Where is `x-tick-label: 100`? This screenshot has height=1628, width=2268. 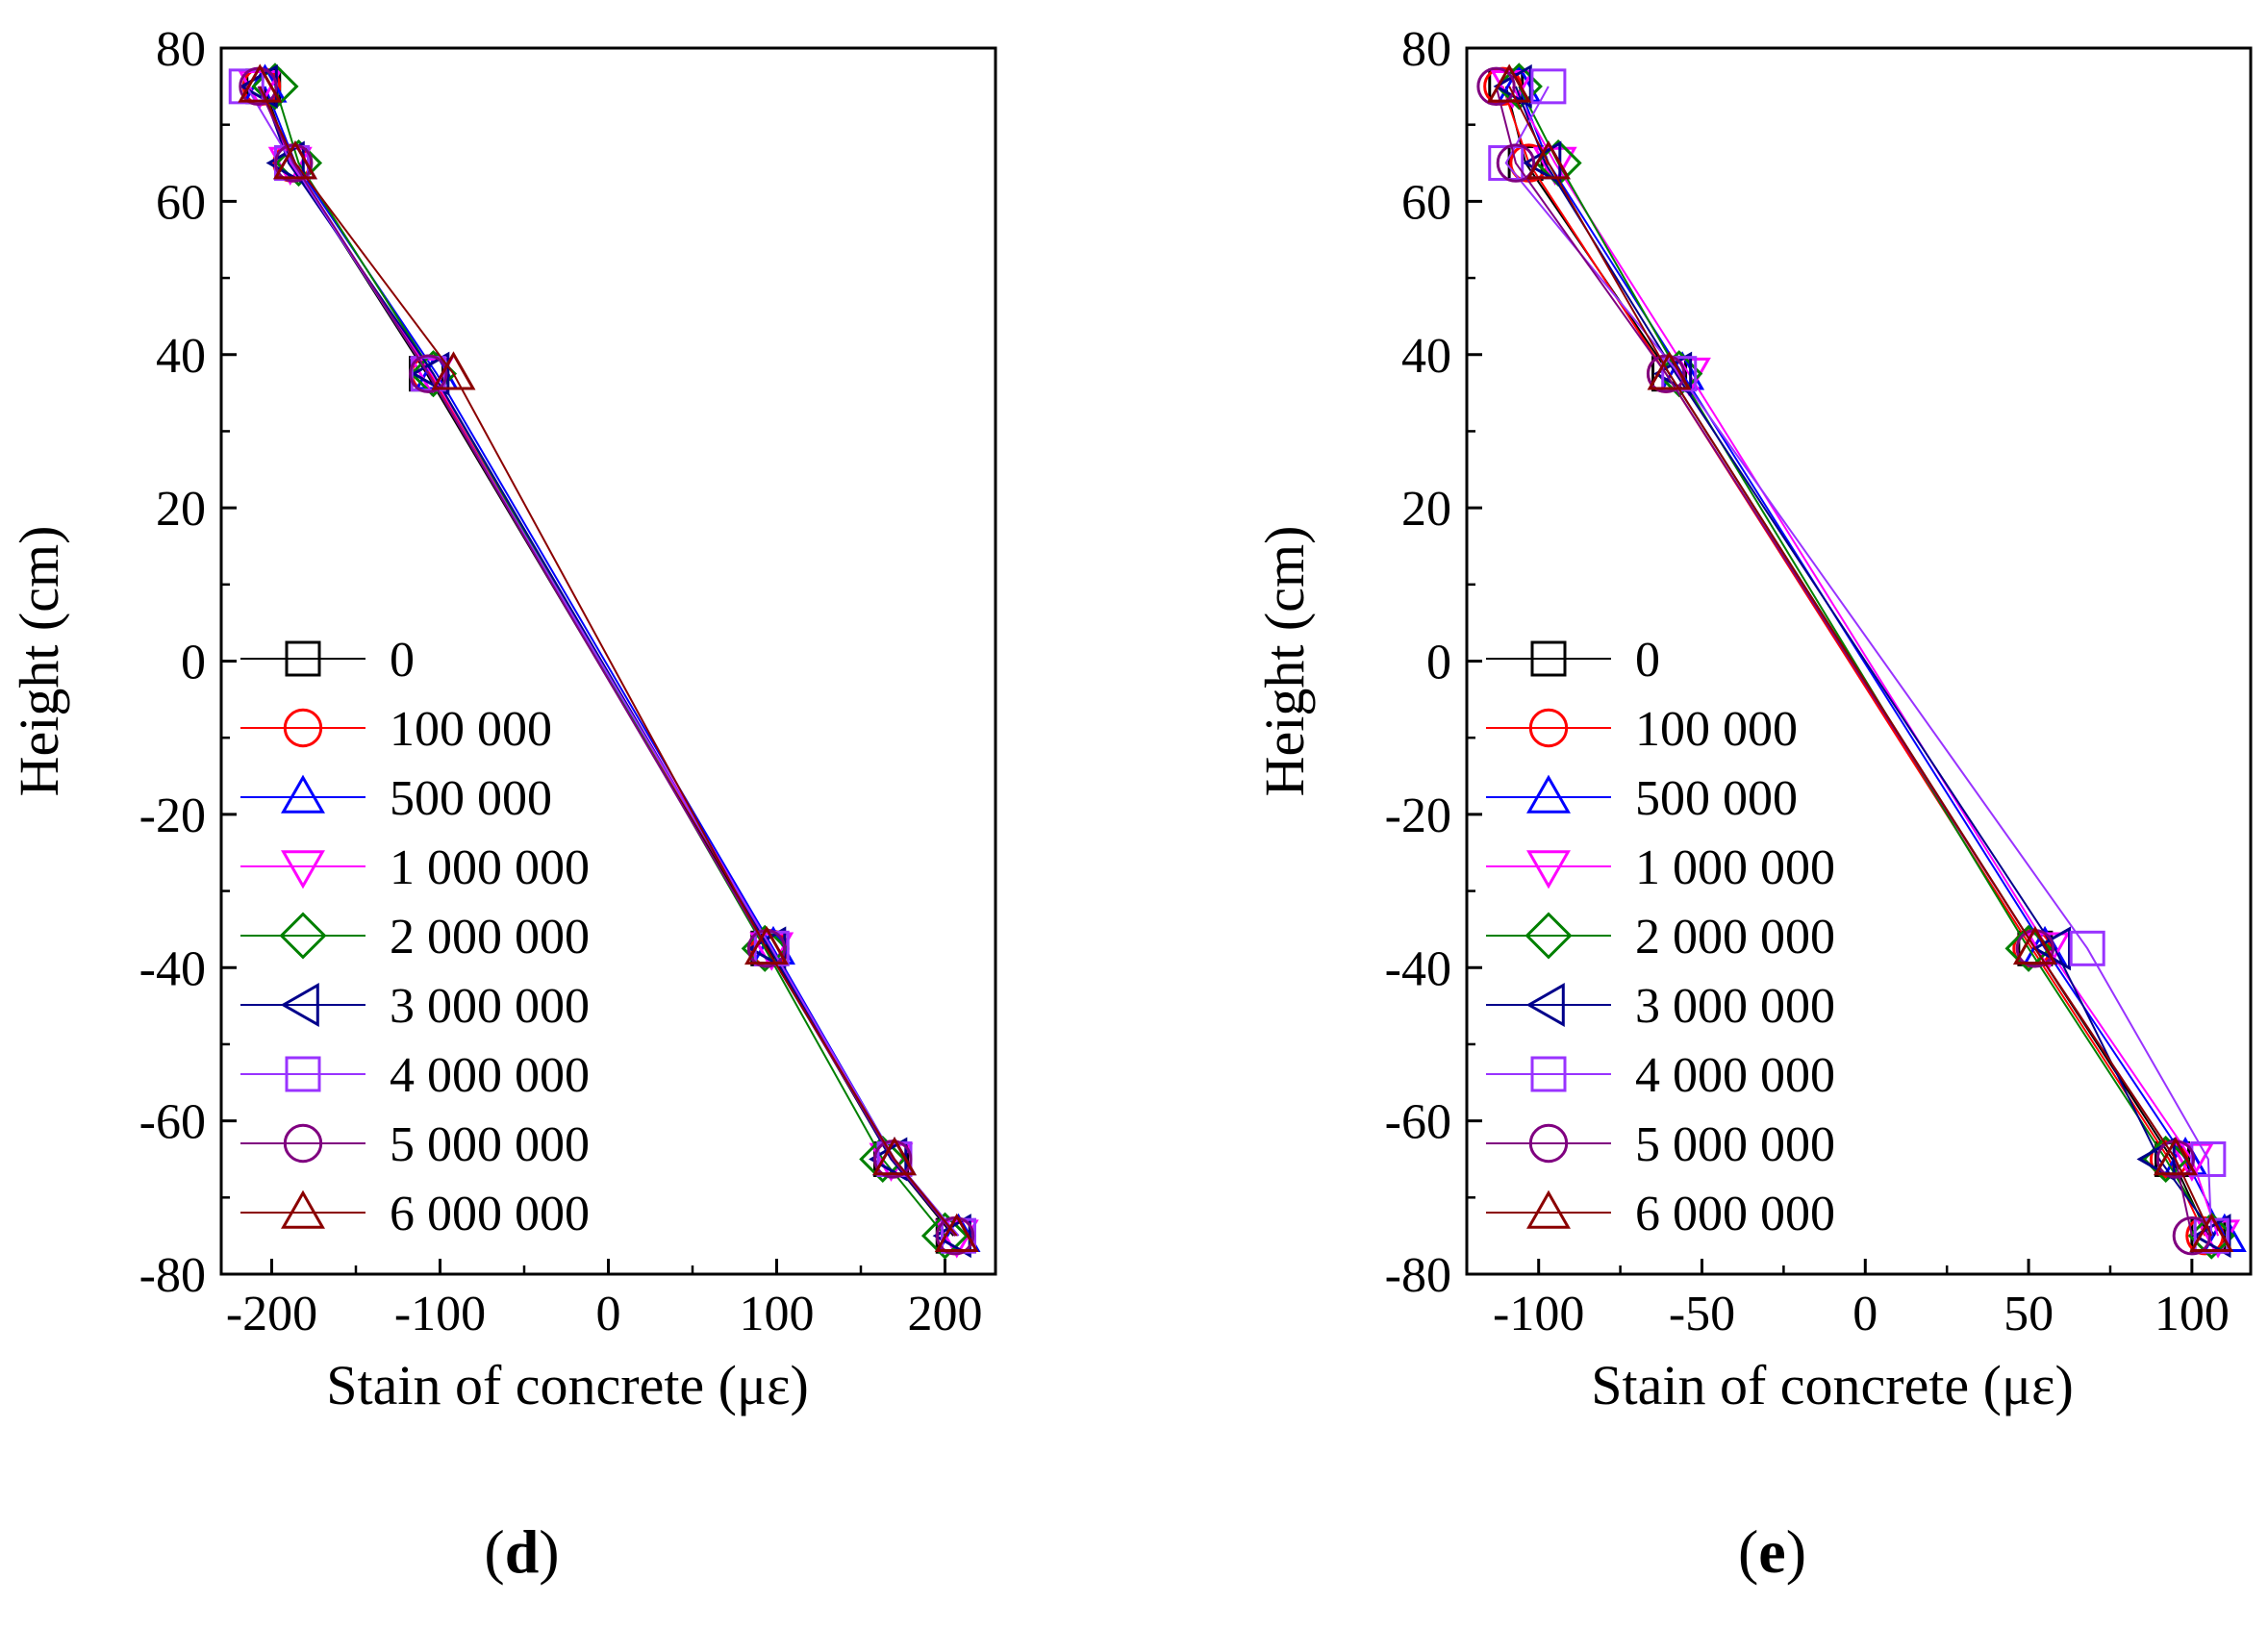 x-tick-label: 100 is located at coordinates (778, 1314).